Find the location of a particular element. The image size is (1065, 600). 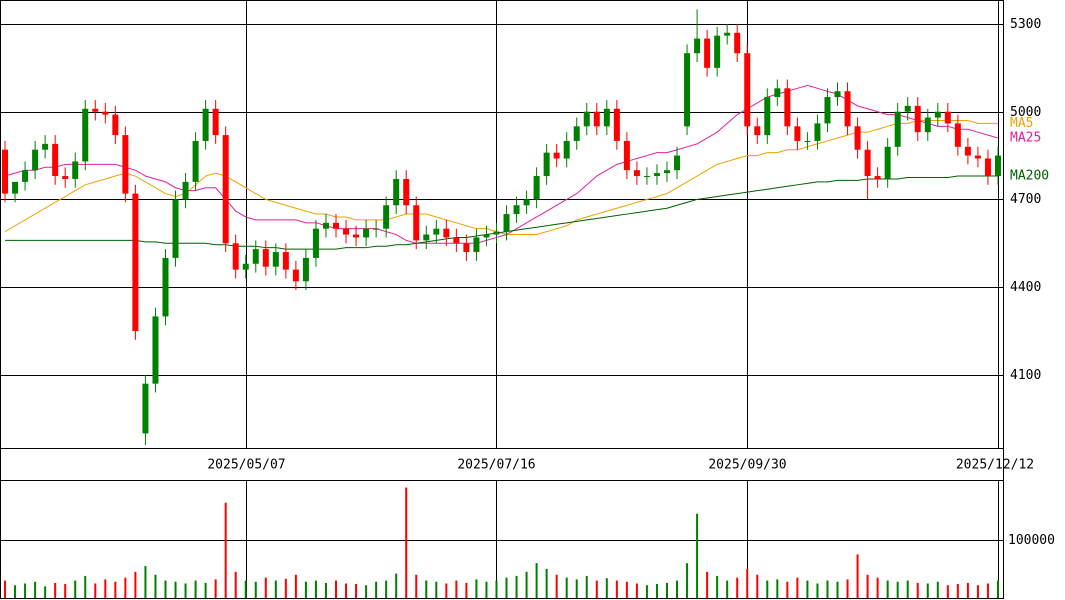

x-tick-label: 2025/09/30 is located at coordinates (747, 465).